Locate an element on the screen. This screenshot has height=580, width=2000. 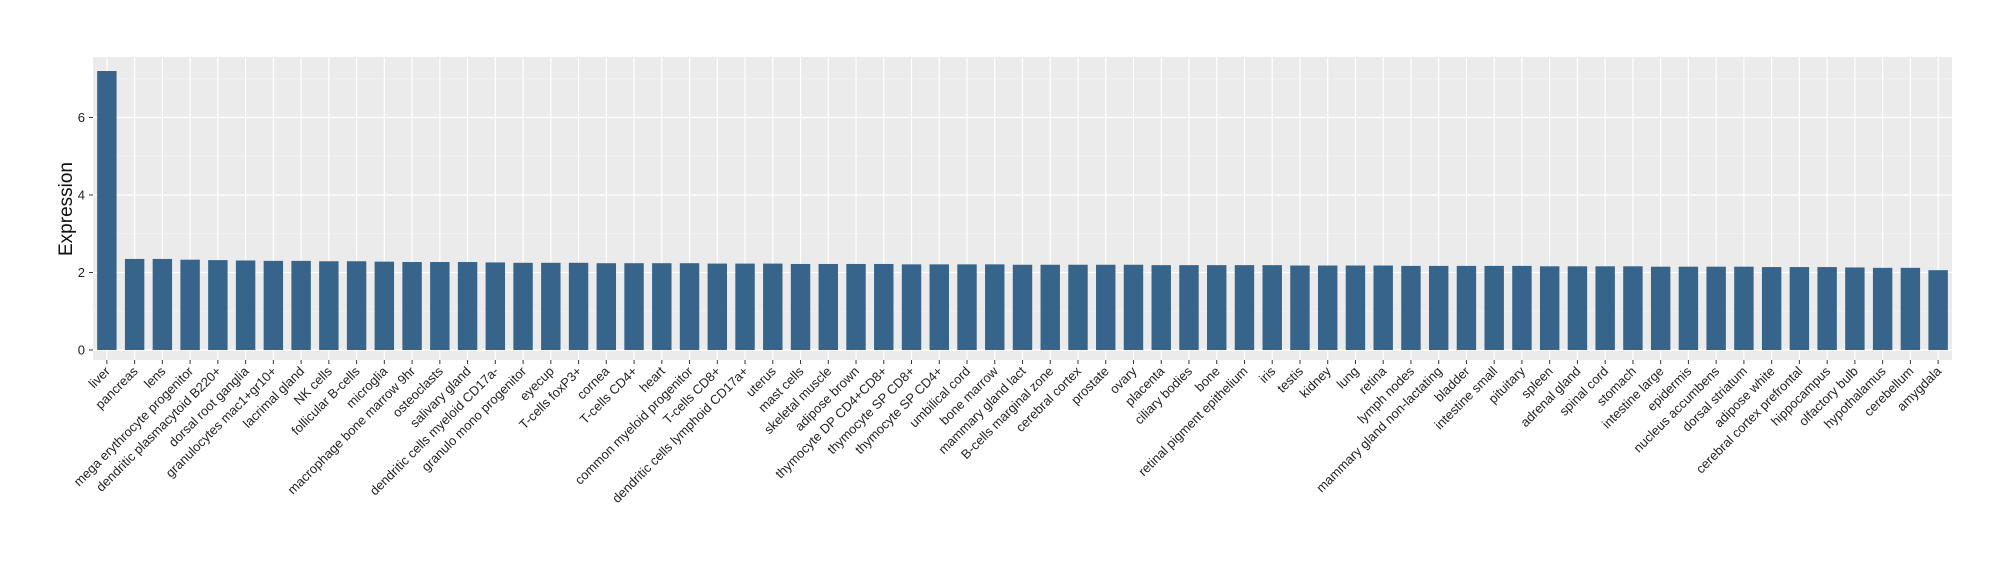
y-tick-label: 2 is located at coordinates (81, 272).